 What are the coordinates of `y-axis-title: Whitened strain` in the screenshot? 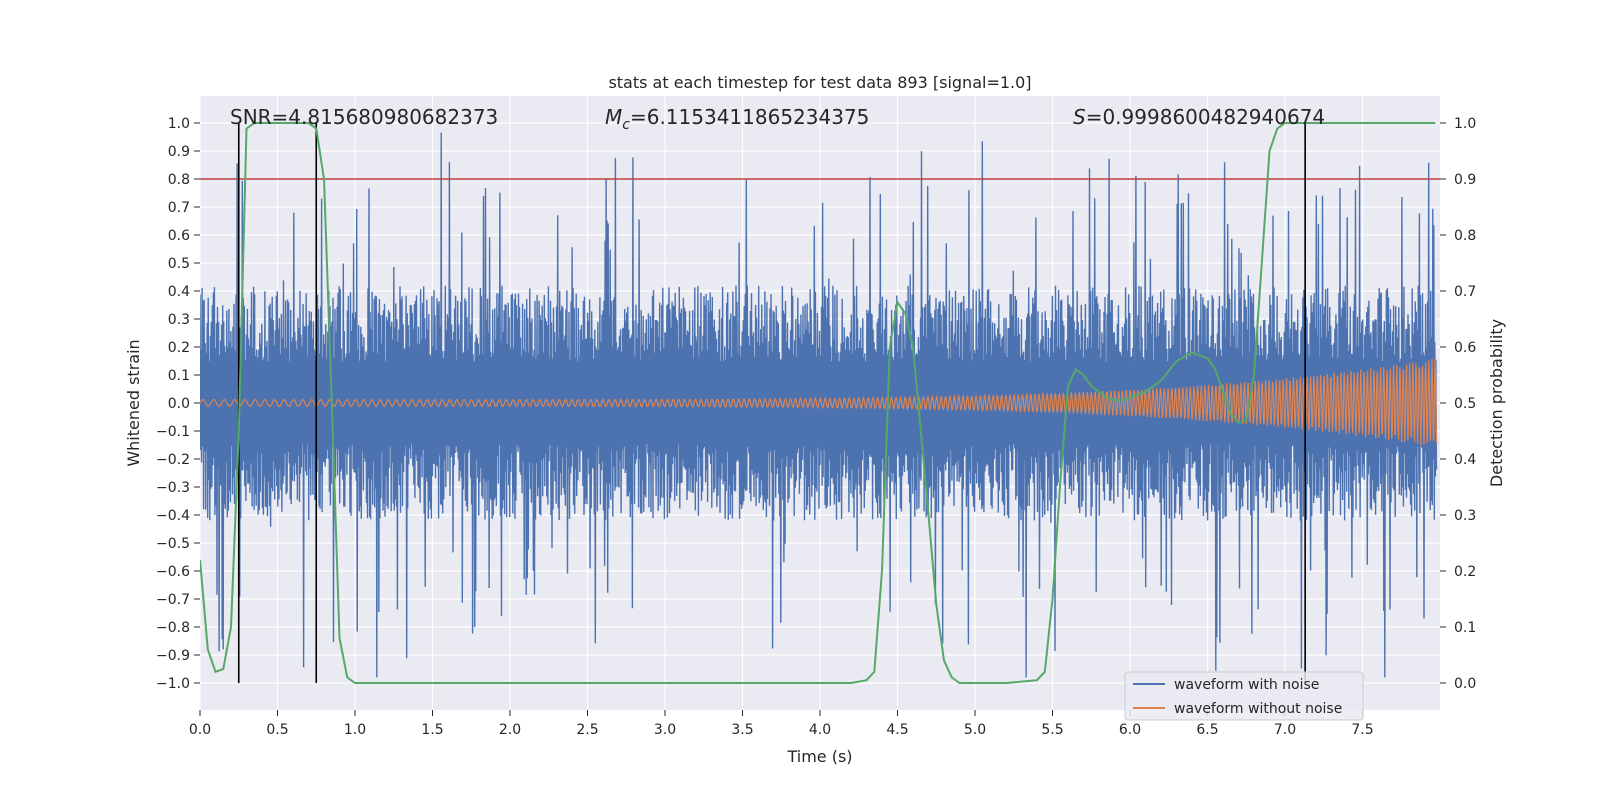 It's located at (133, 402).